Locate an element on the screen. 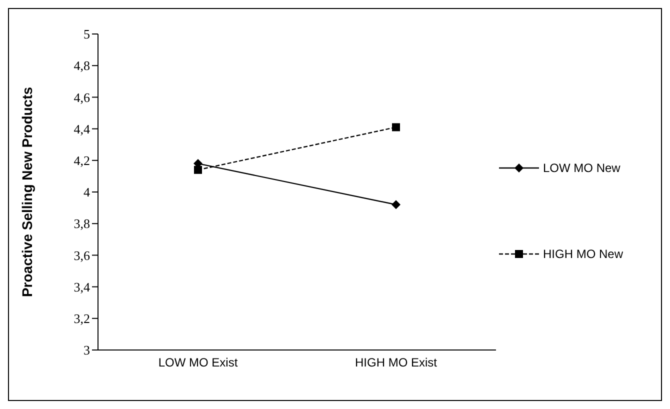  legend-label: HIGH MO New is located at coordinates (583, 254).